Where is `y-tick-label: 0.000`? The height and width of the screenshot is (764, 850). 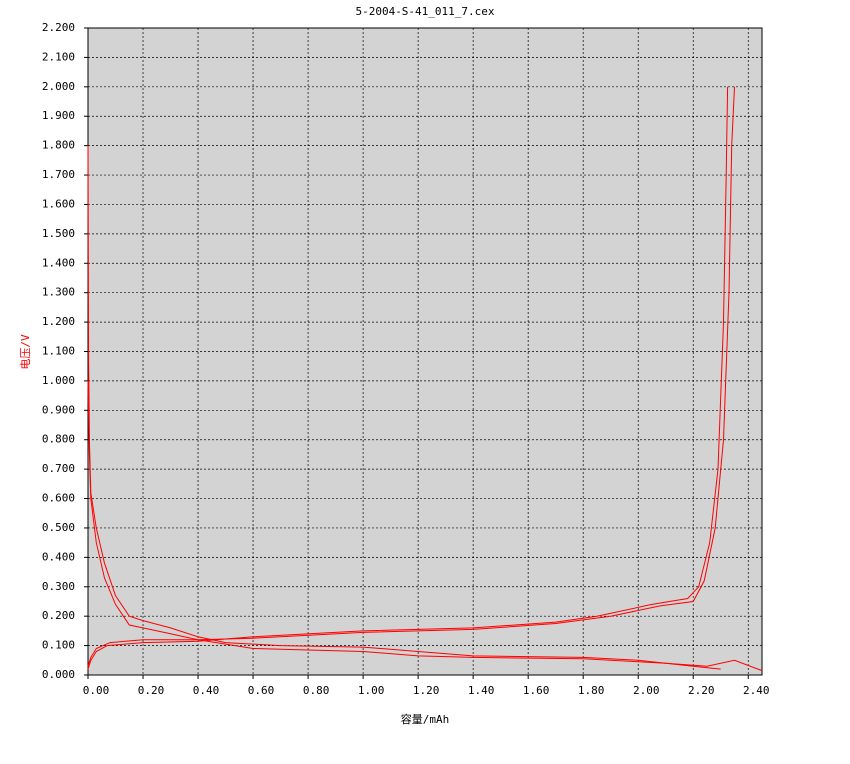
y-tick-label: 0.000 is located at coordinates (58, 674).